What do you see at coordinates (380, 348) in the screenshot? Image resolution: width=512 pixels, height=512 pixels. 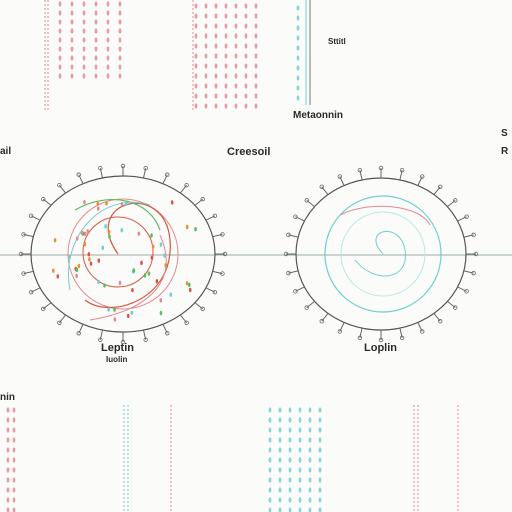 I see `label-right-circle-title: Loplin` at bounding box center [380, 348].